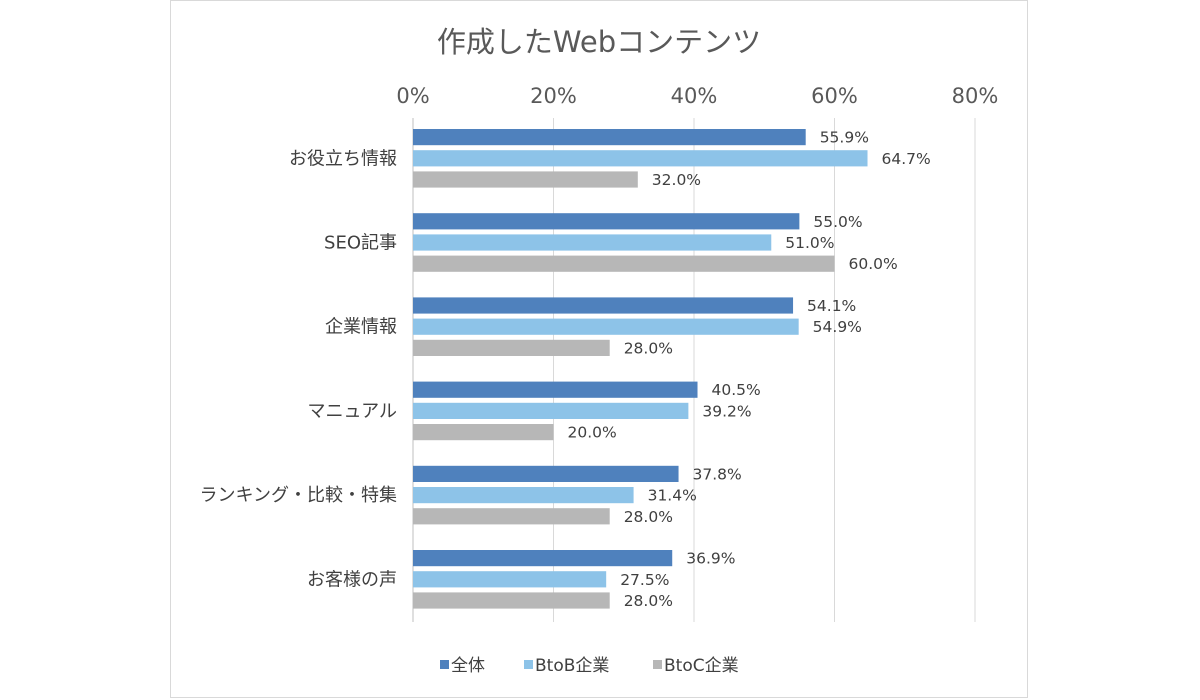 The height and width of the screenshot is (700, 1200). I want to click on data-label: 39.2%, so click(726, 411).